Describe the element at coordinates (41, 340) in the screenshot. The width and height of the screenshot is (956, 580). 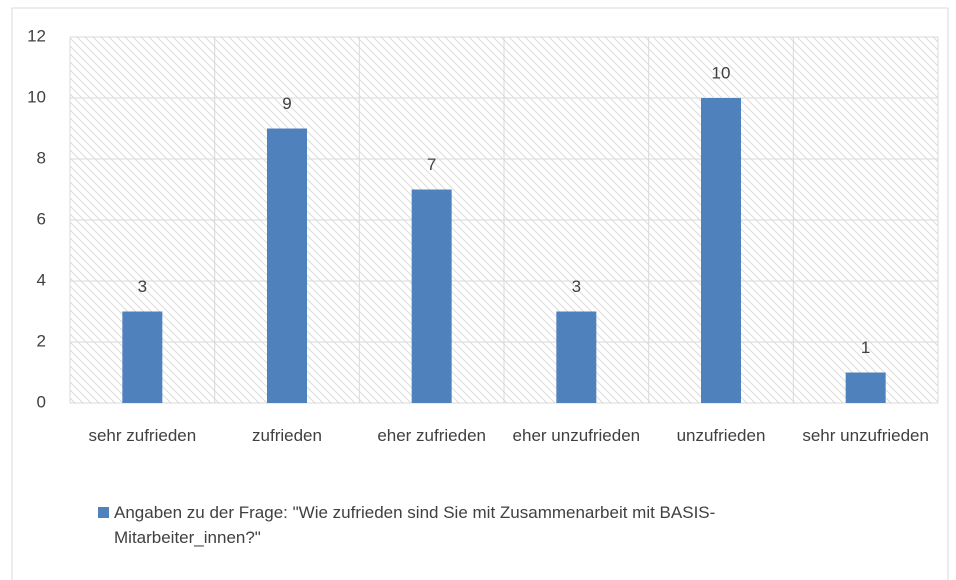
I see `y-tick-label: 2` at that location.